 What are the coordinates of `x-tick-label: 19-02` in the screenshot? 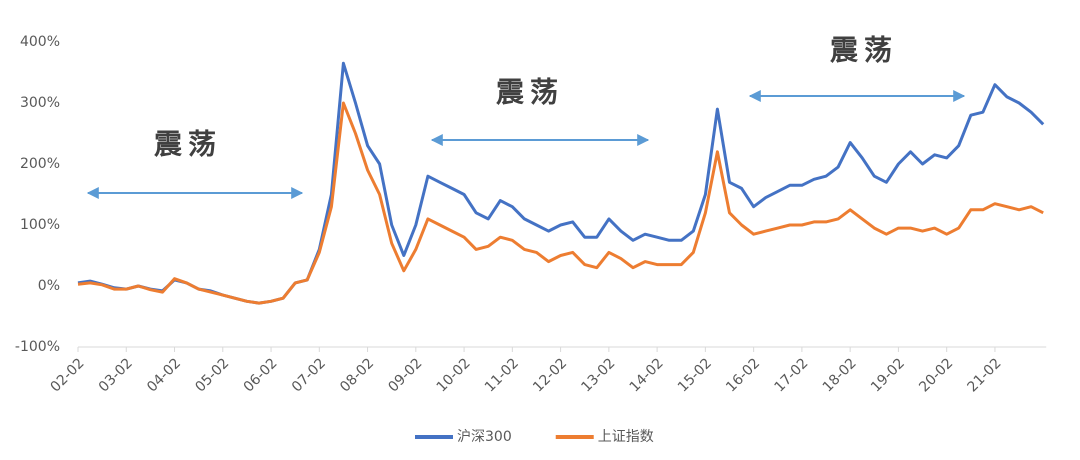 It's located at (888, 375).